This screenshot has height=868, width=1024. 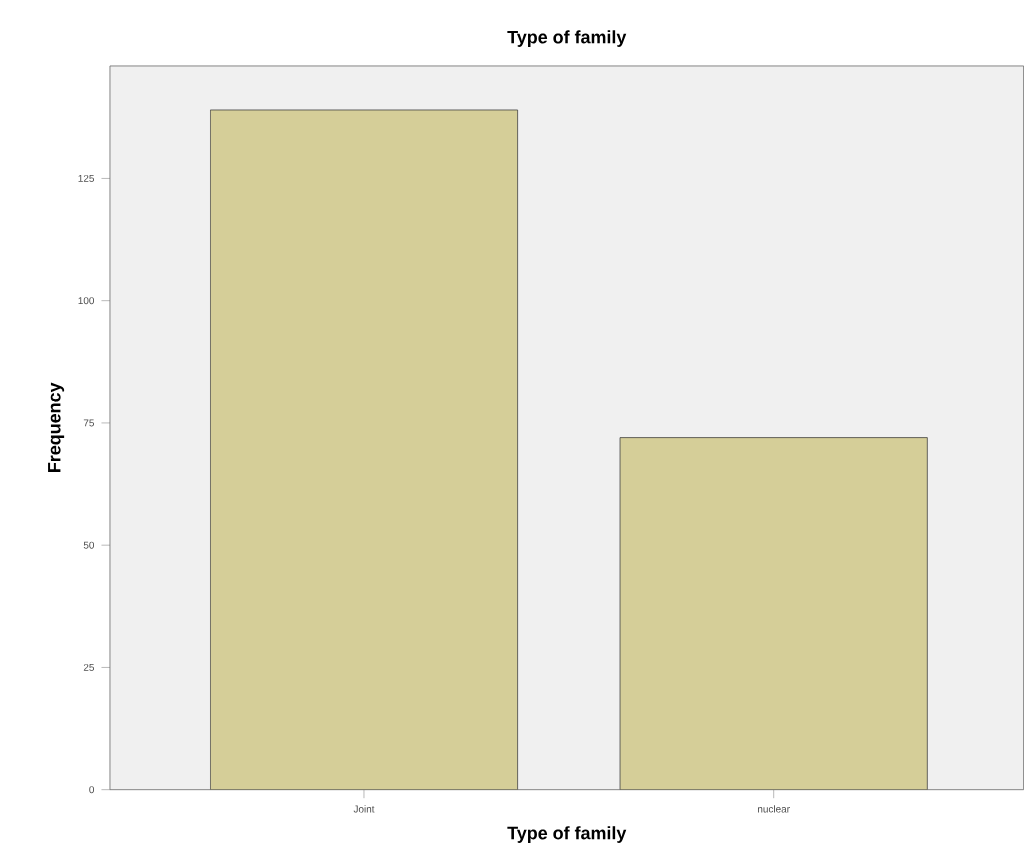 What do you see at coordinates (56, 427) in the screenshot?
I see `y-axis-title: Frequency` at bounding box center [56, 427].